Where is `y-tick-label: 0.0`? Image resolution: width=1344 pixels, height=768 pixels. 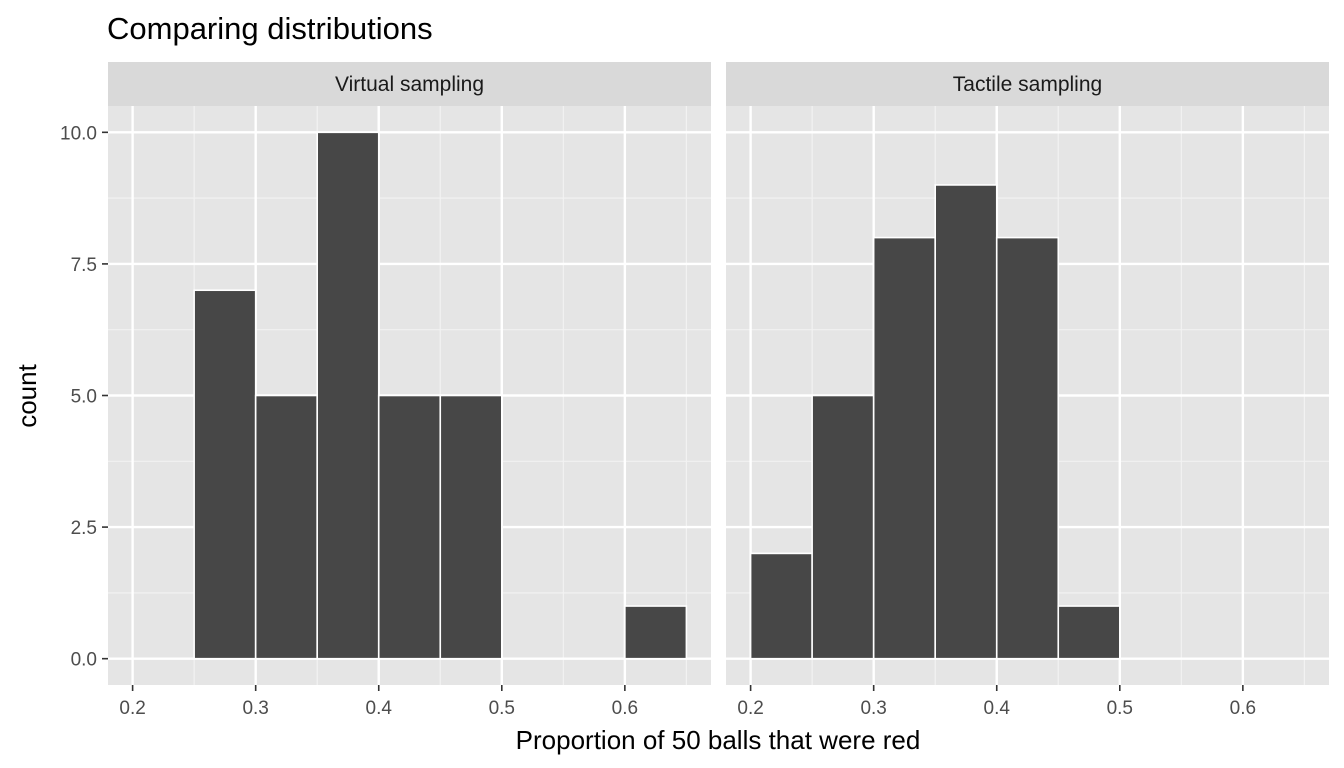 y-tick-label: 0.0 is located at coordinates (84, 660).